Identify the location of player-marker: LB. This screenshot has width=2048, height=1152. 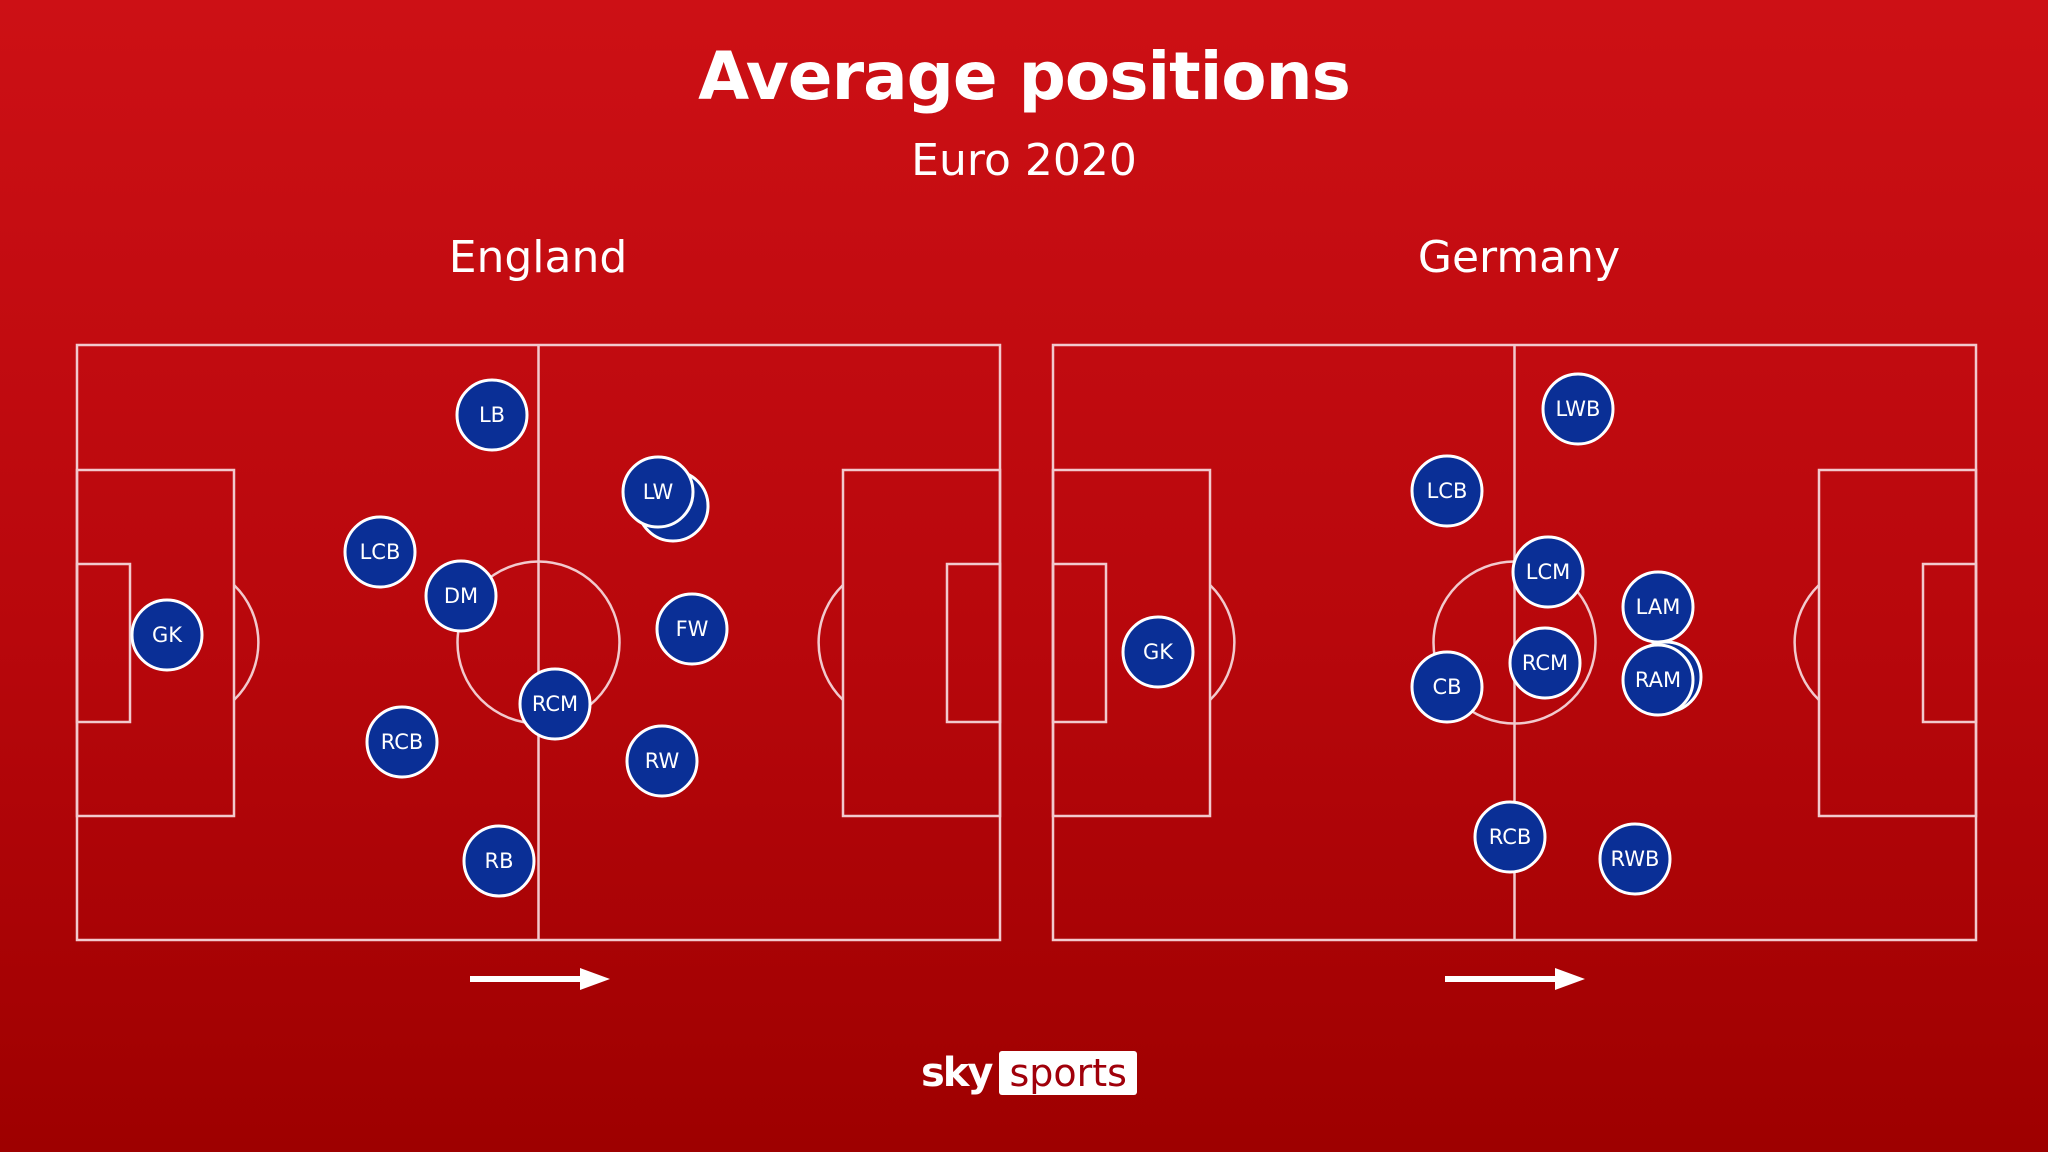
(492, 415).